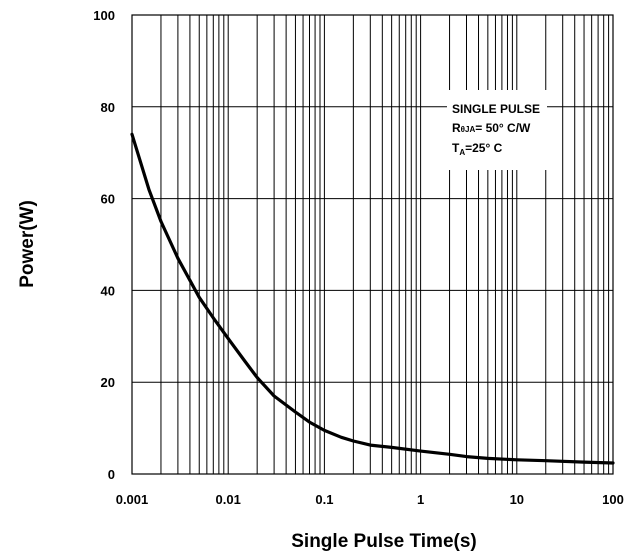  I want to click on annotation-t-rest: =25° C, so click(483, 148).